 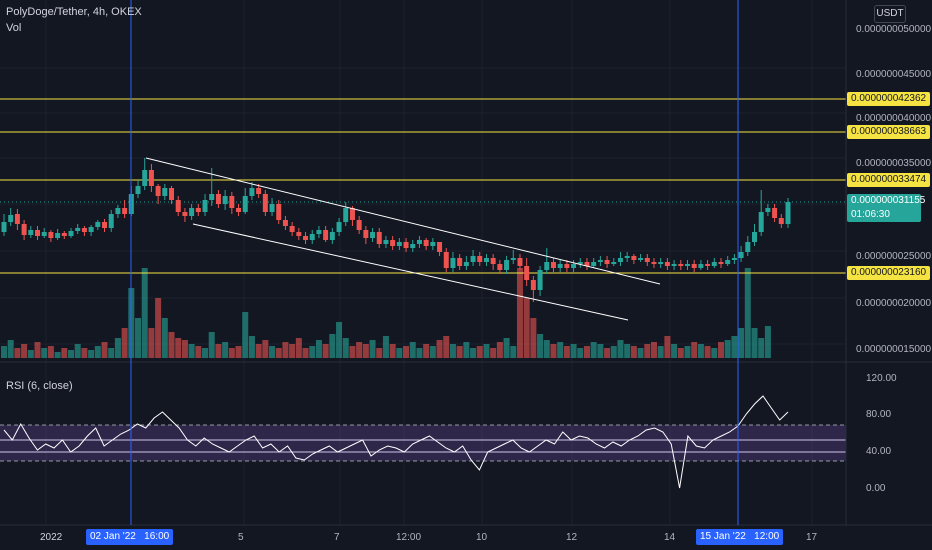 What do you see at coordinates (894, 74) in the screenshot?
I see `price-tick: 0.000000045000` at bounding box center [894, 74].